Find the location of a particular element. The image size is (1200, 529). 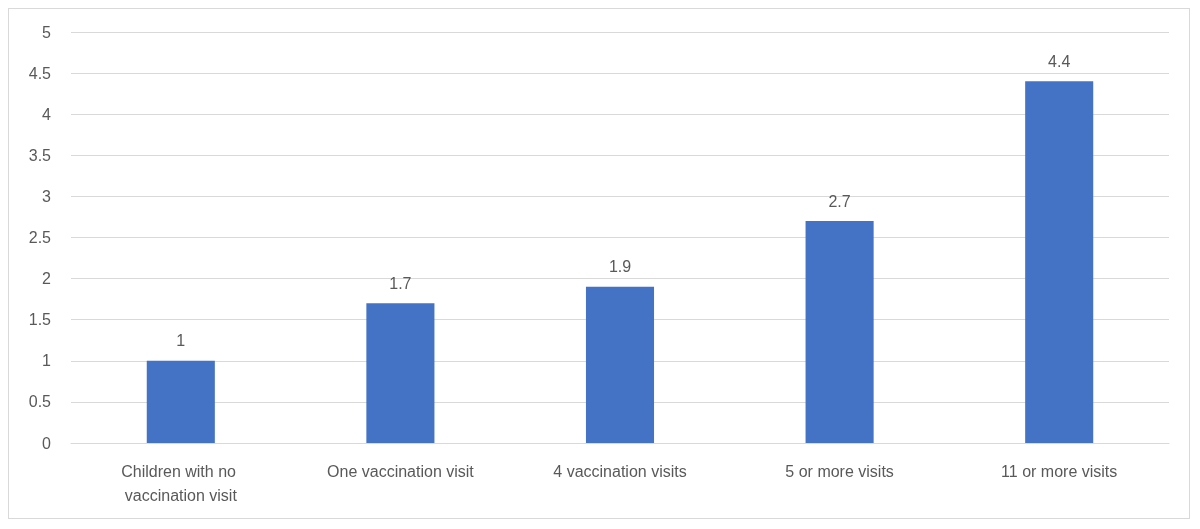

x-tick-label: 5 or more visits is located at coordinates (839, 471).